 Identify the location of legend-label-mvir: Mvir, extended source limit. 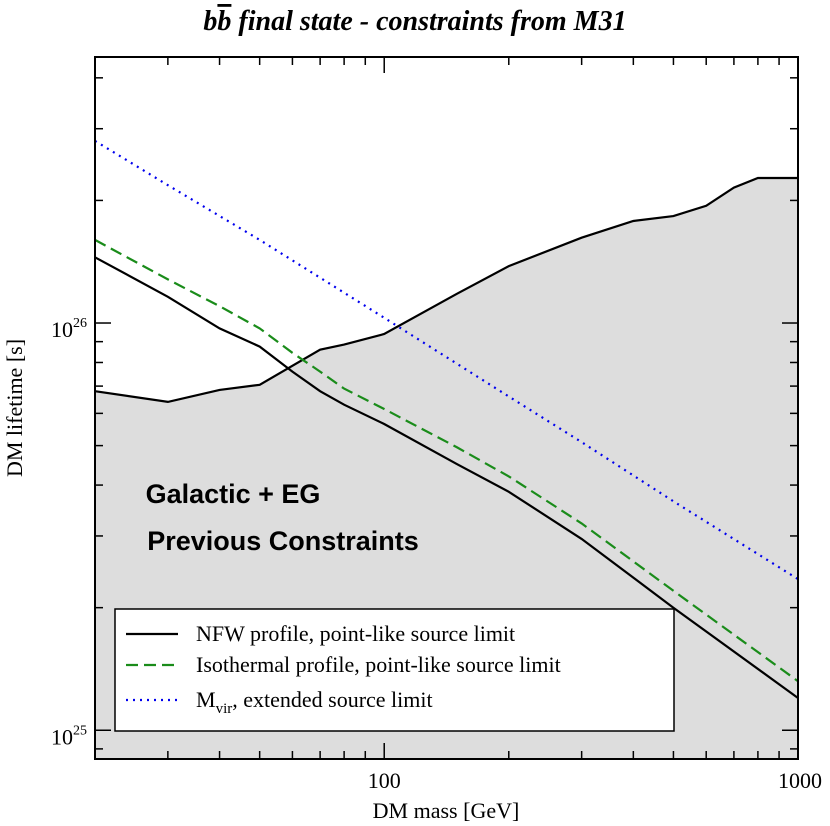
(314, 702).